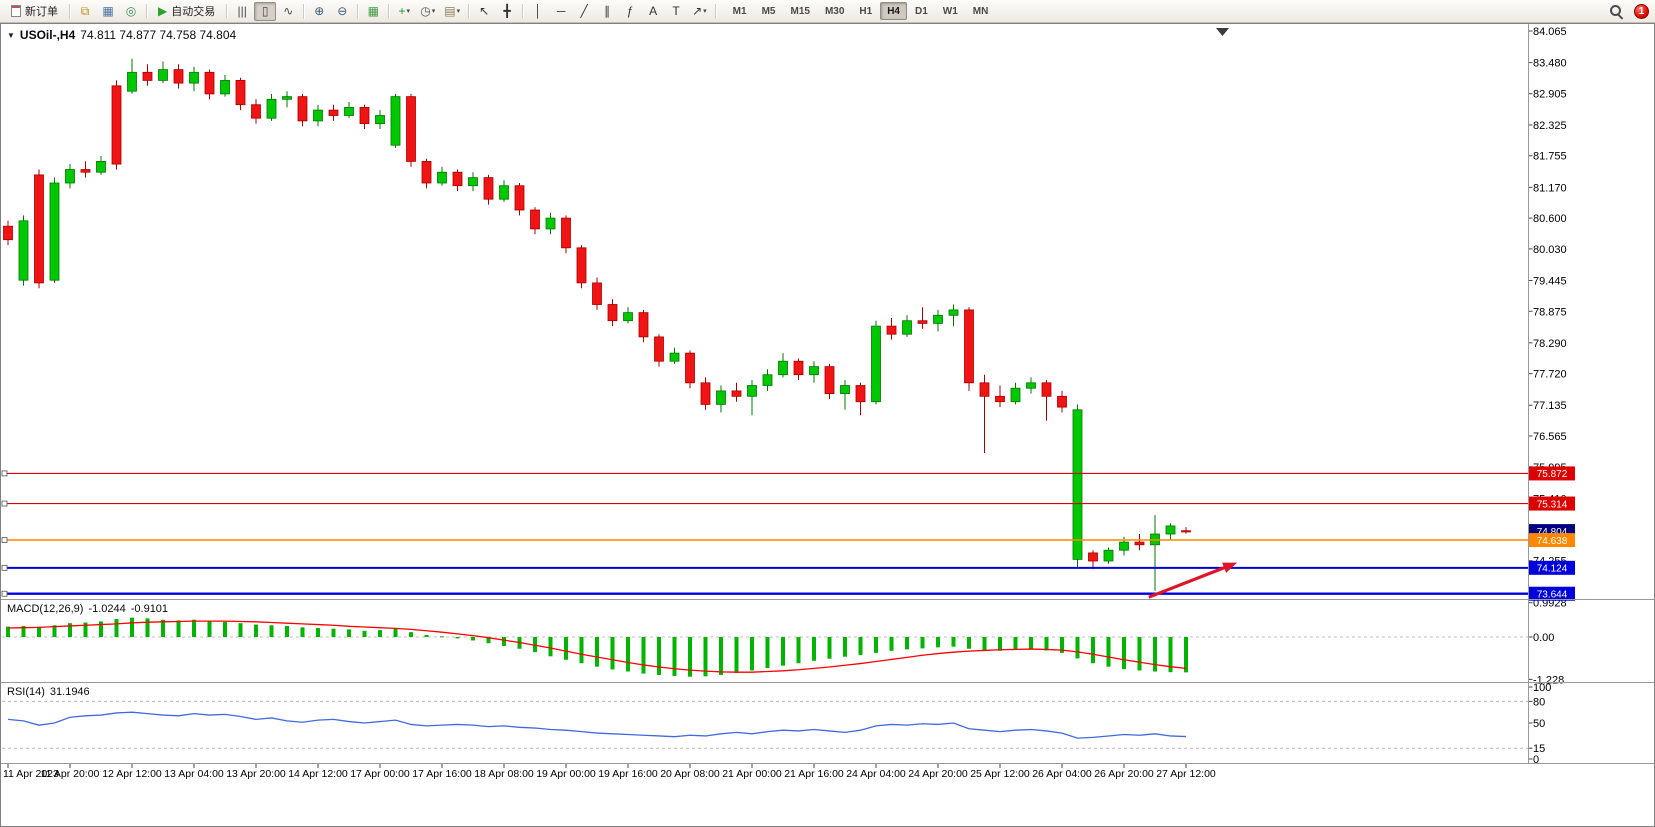 The width and height of the screenshot is (1655, 827). What do you see at coordinates (318, 774) in the screenshot?
I see `svg-text: 14 Apr 12:00` at bounding box center [318, 774].